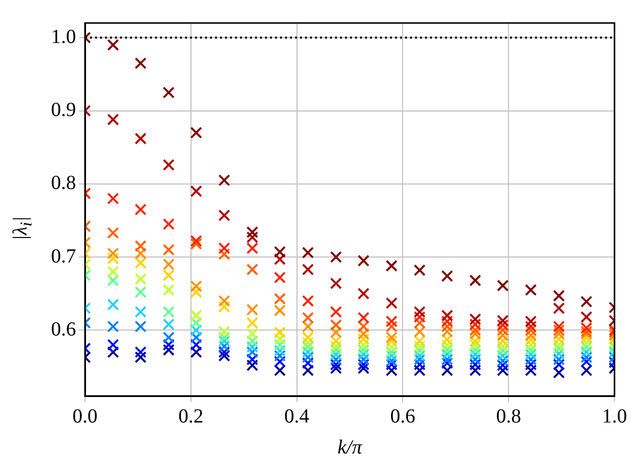 The image size is (638, 472). What do you see at coordinates (63, 183) in the screenshot?
I see `y-tick-label: 0.8` at bounding box center [63, 183].